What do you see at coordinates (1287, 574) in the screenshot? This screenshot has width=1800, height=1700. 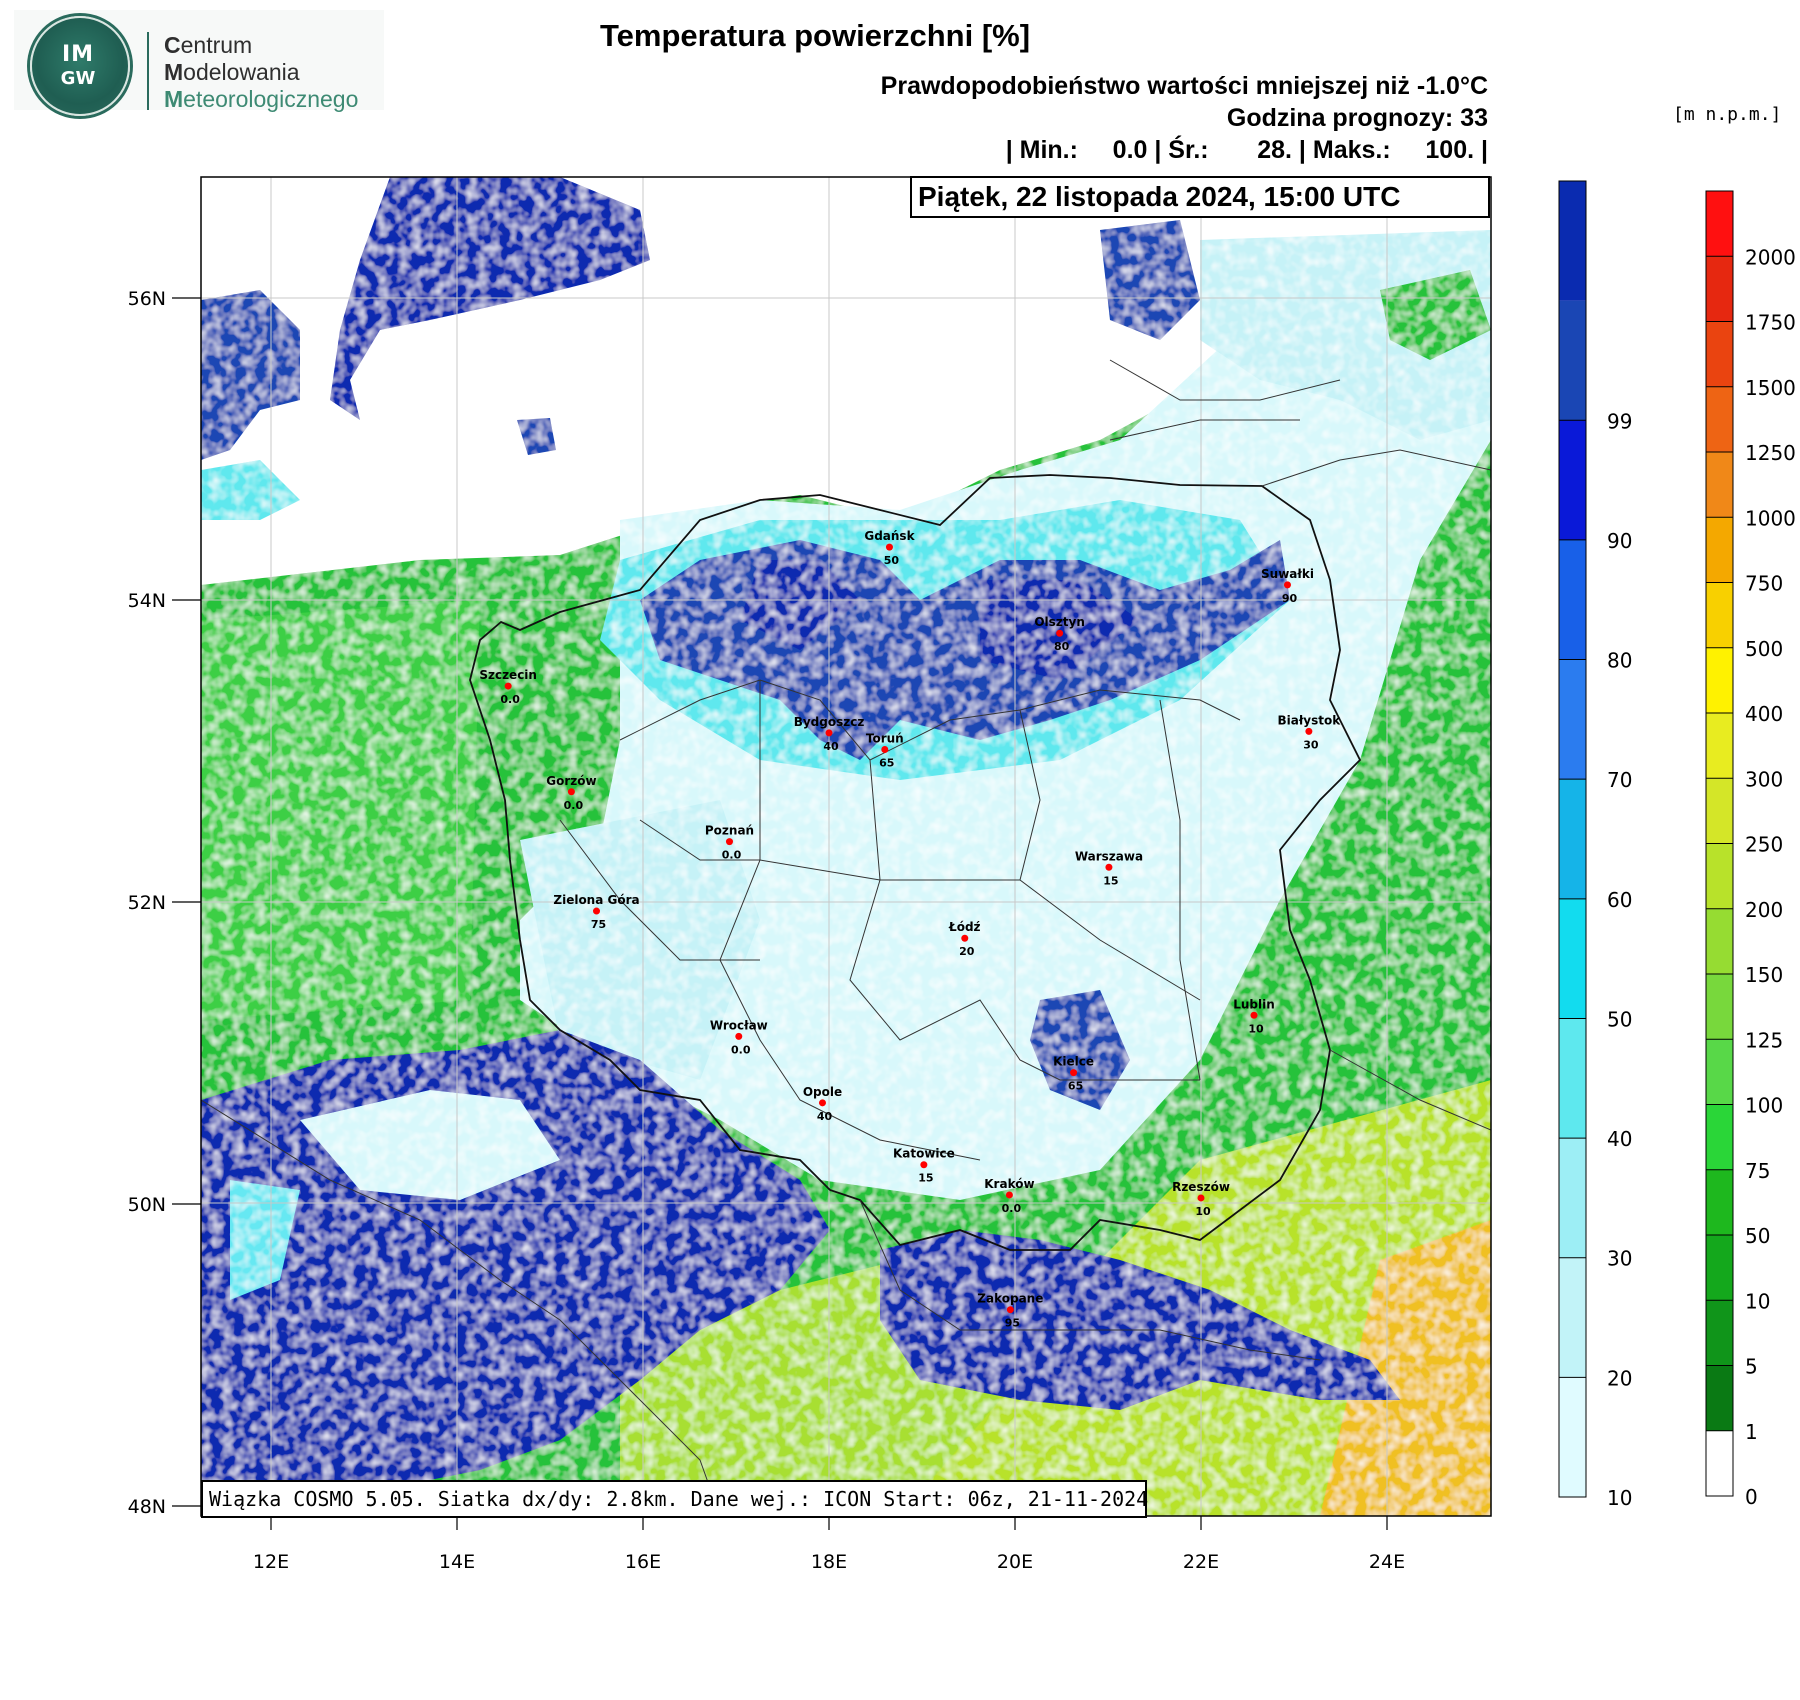 I see `city-name: Suwałki` at bounding box center [1287, 574].